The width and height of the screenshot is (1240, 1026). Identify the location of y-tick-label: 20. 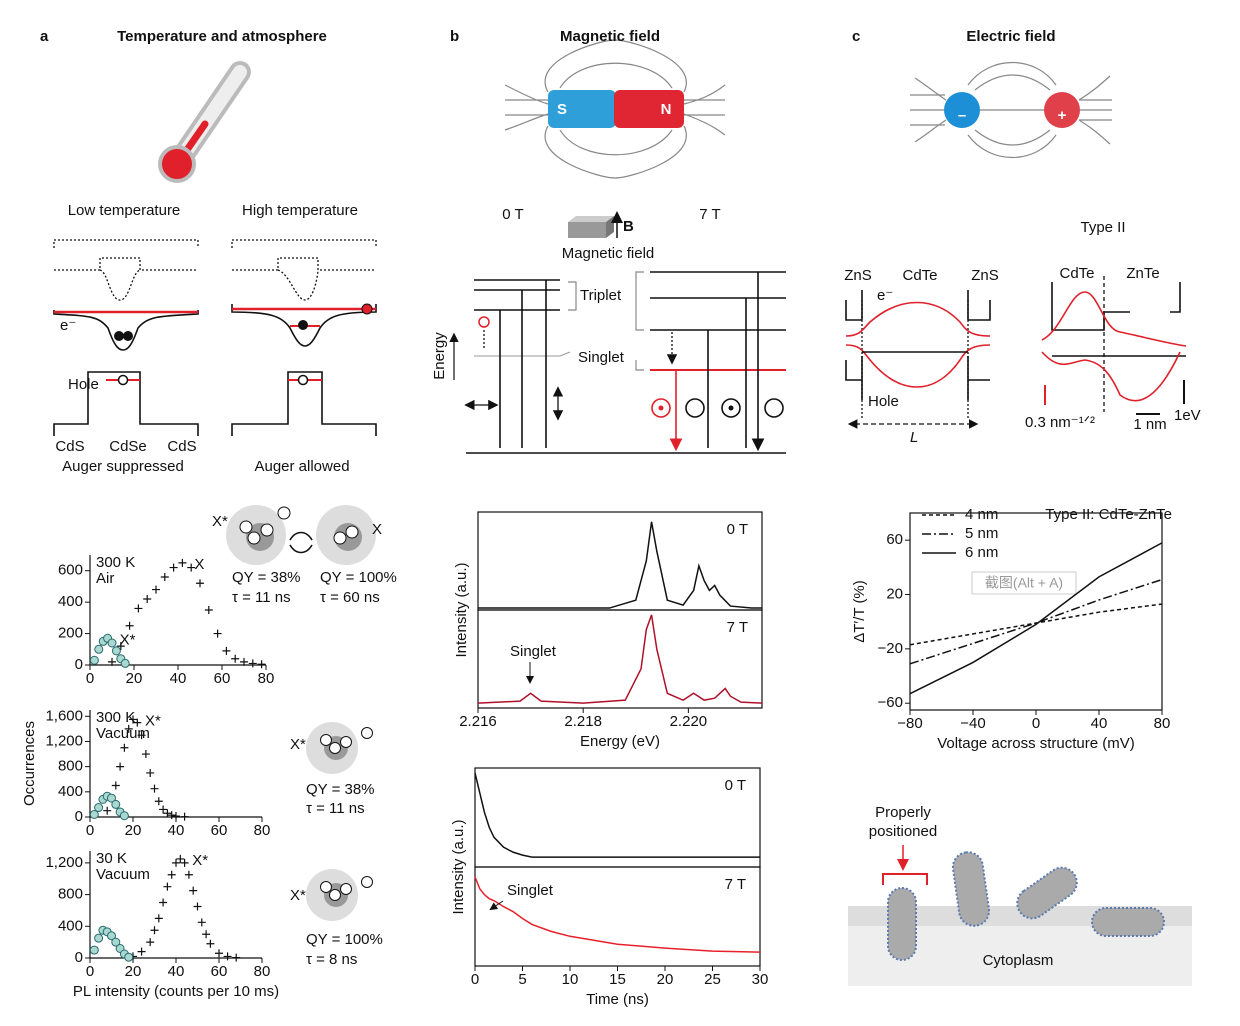
(894, 593).